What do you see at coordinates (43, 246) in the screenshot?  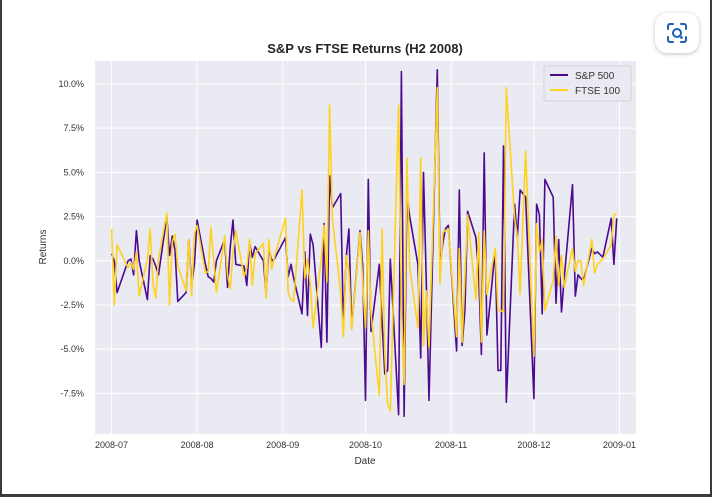 I see `y-axis-label: Returns` at bounding box center [43, 246].